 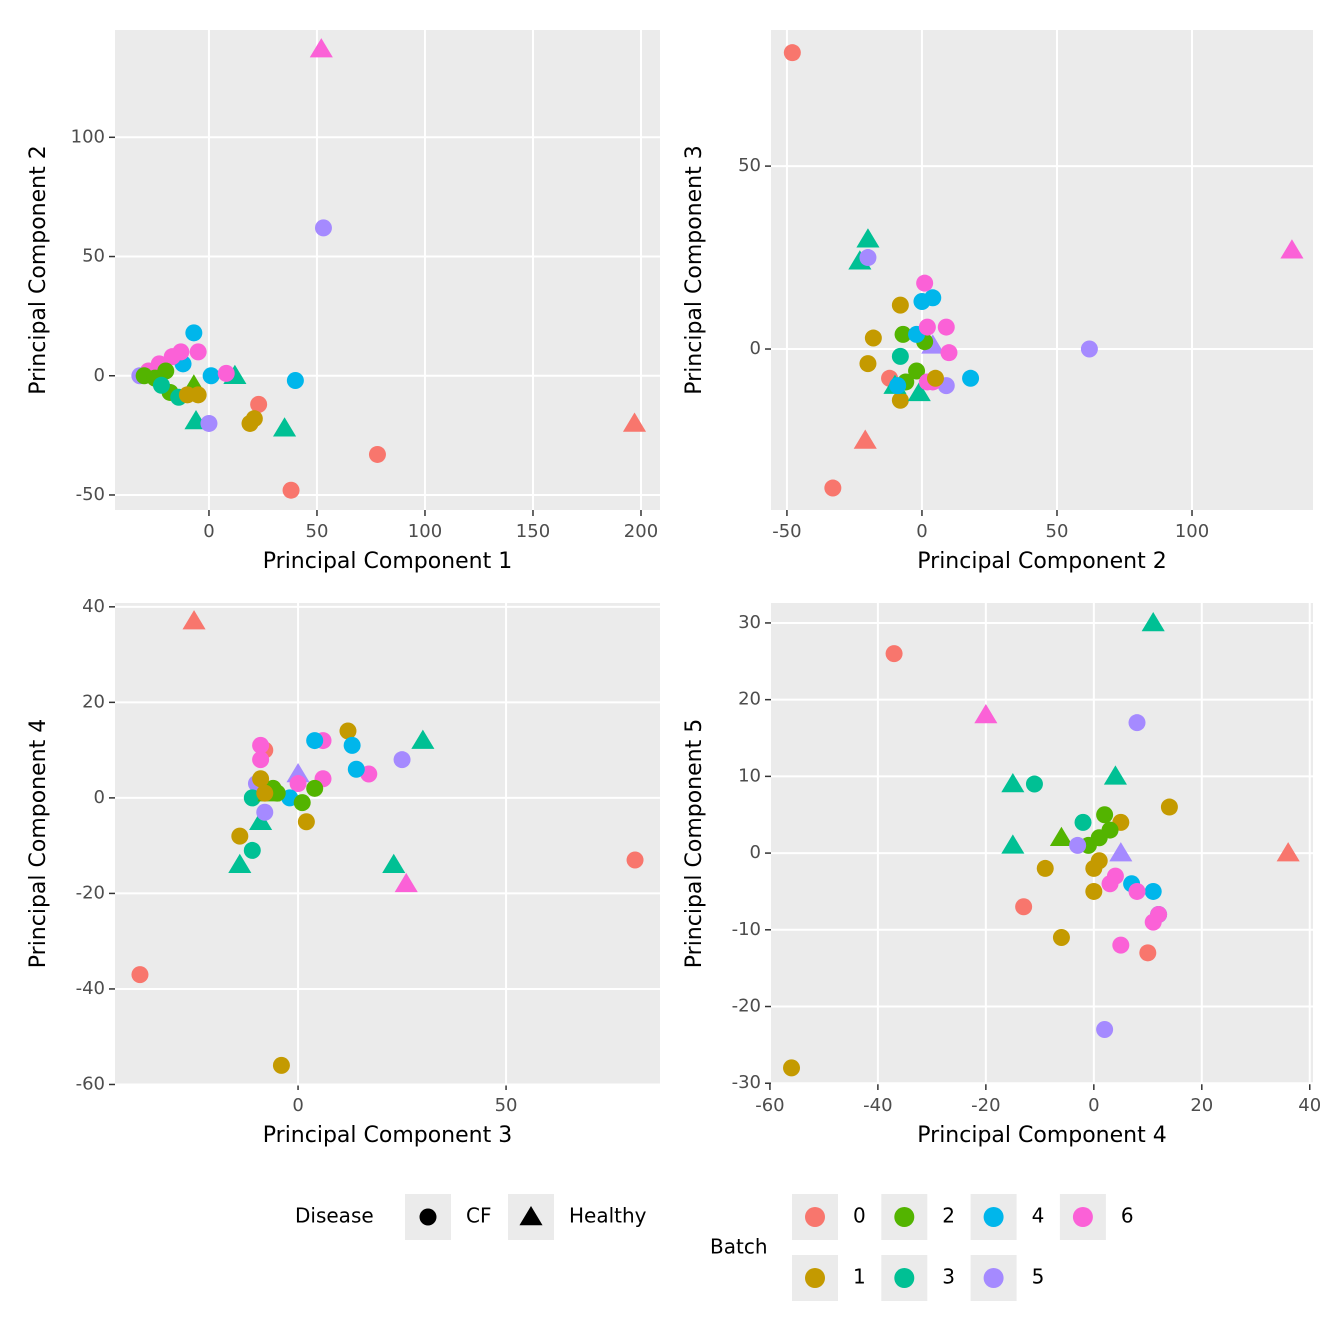 I want to click on legend-label: CF, so click(x=478, y=1216).